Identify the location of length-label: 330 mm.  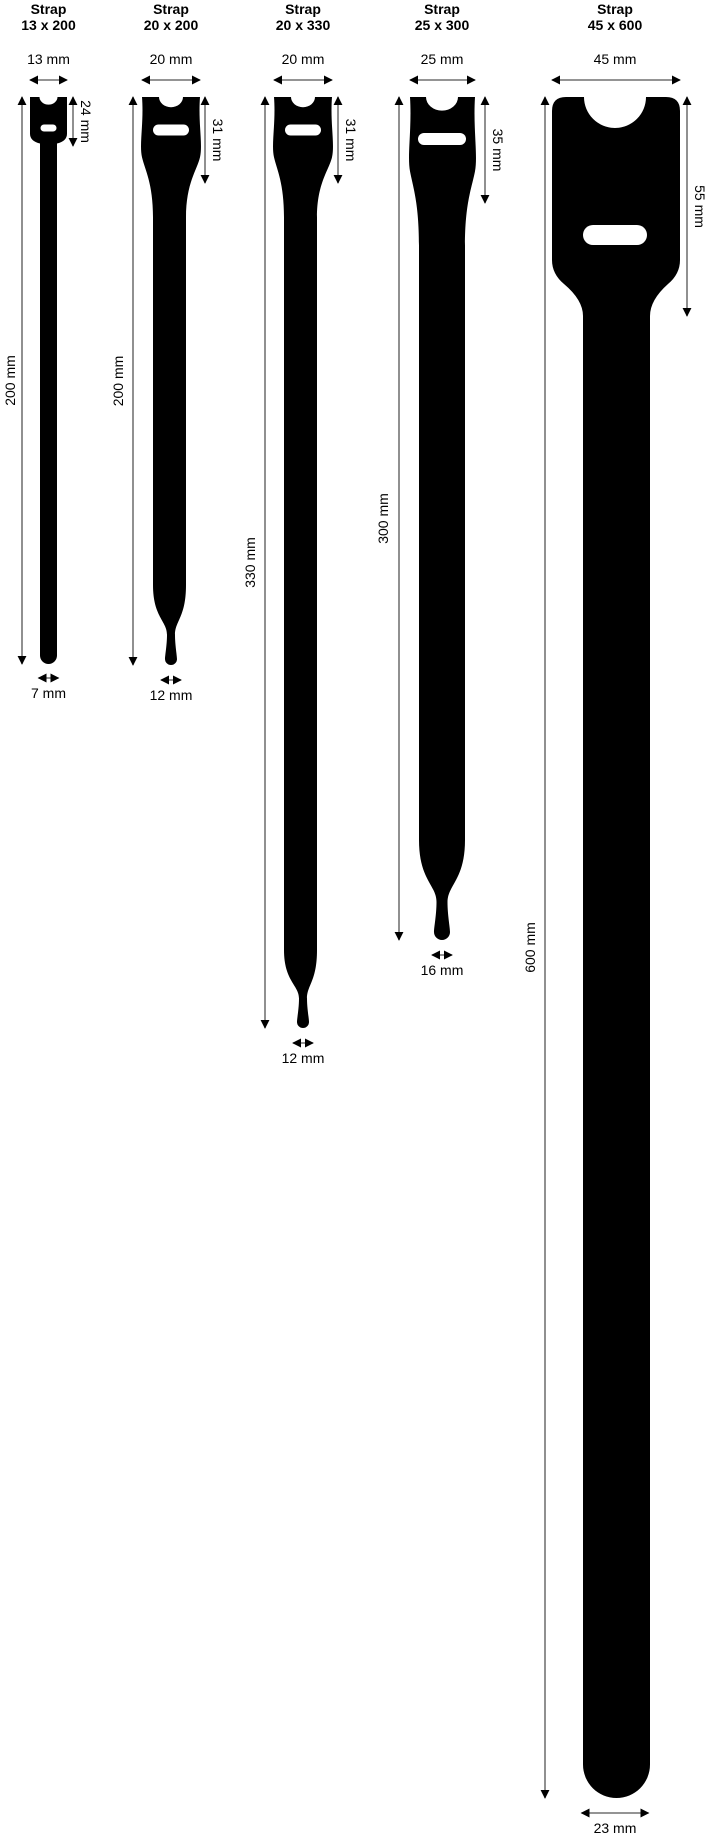
(250, 562).